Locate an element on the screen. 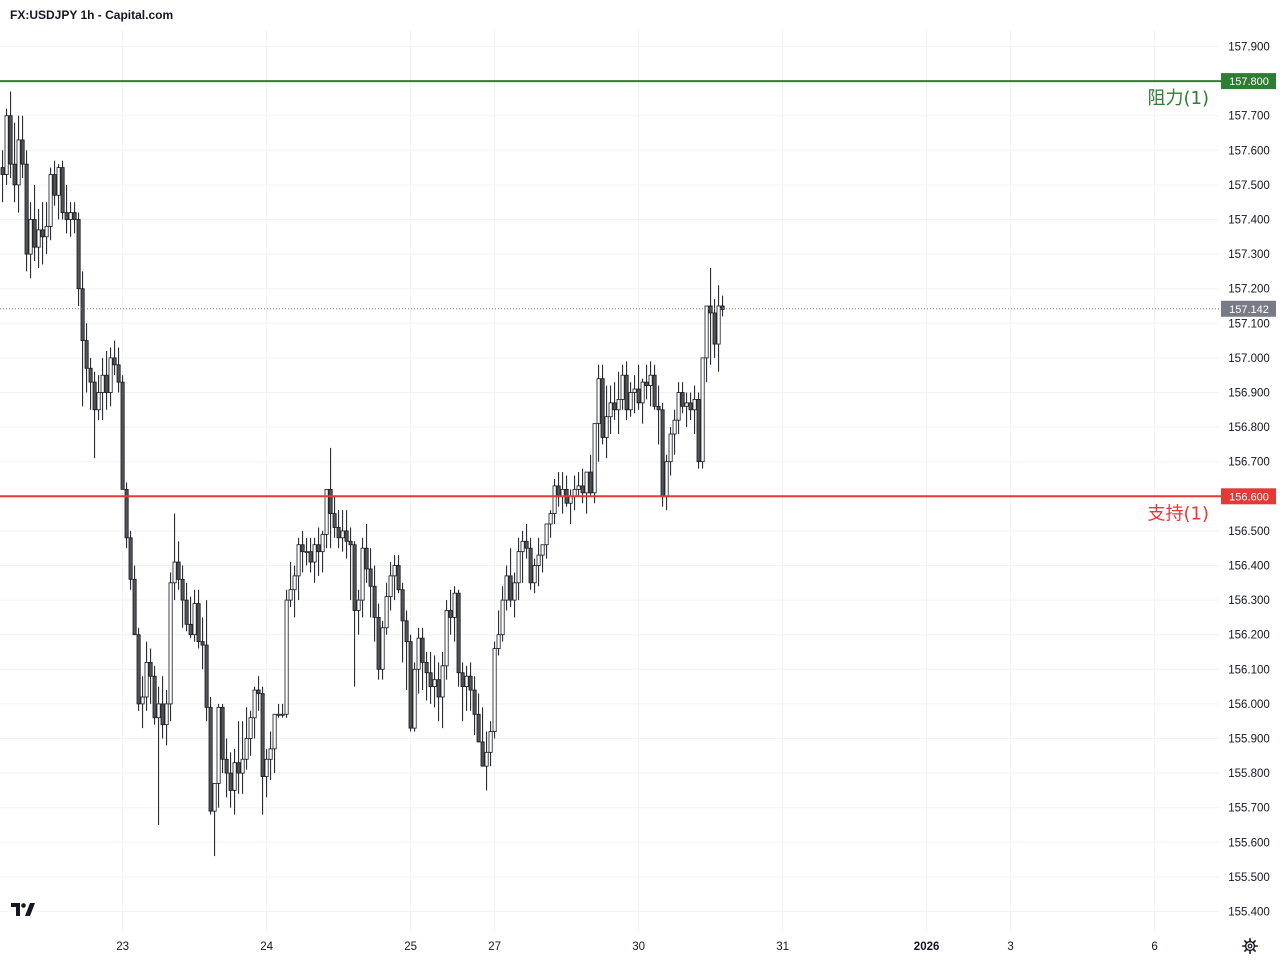 This screenshot has width=1280, height=960. y-tick-label: 157.100 is located at coordinates (1249, 324).